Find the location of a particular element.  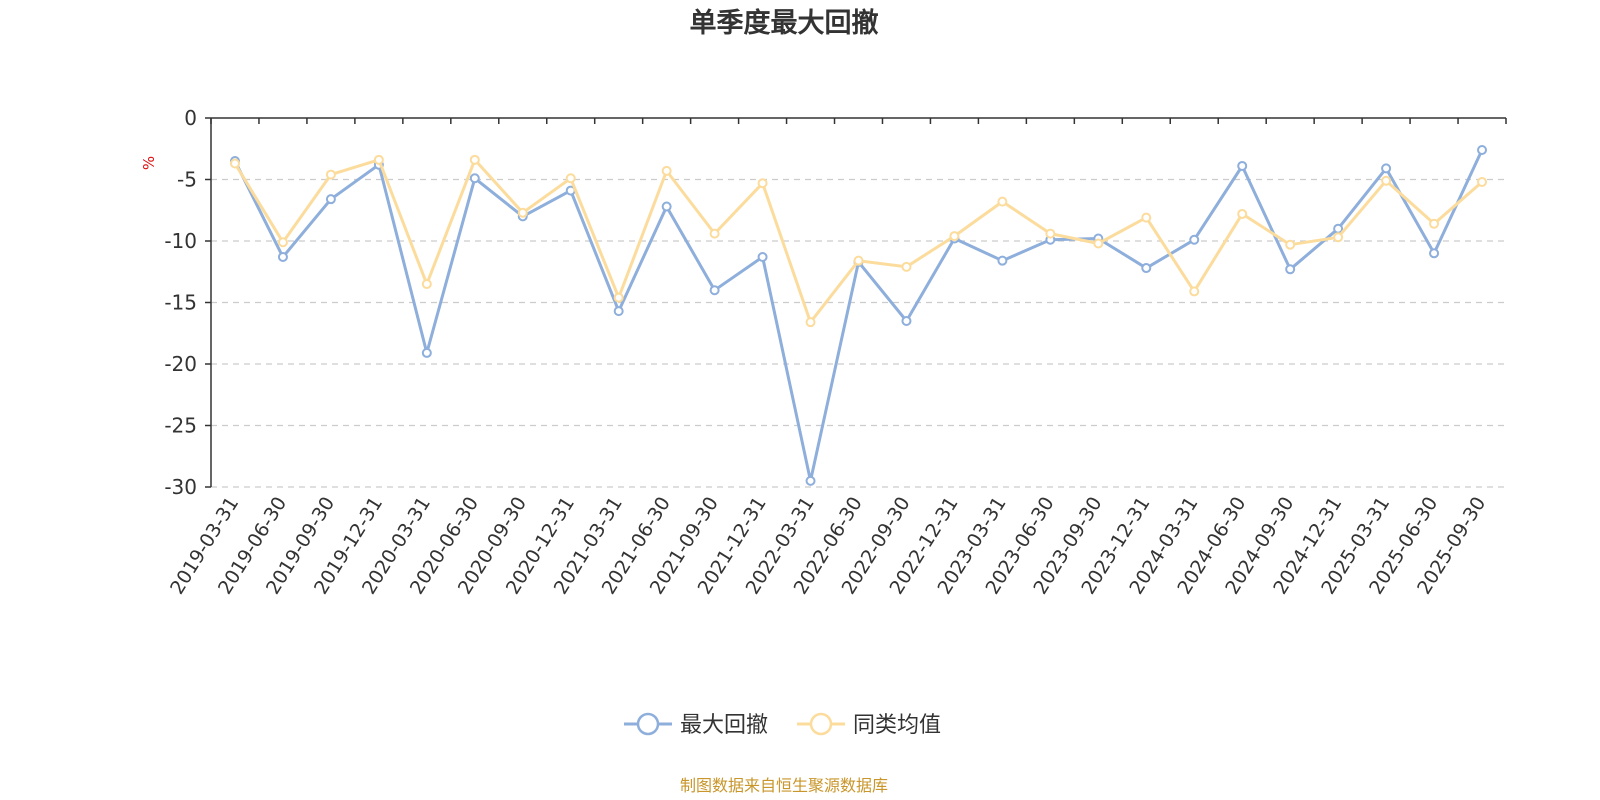

legend-item: 同类均值 is located at coordinates (869, 725).